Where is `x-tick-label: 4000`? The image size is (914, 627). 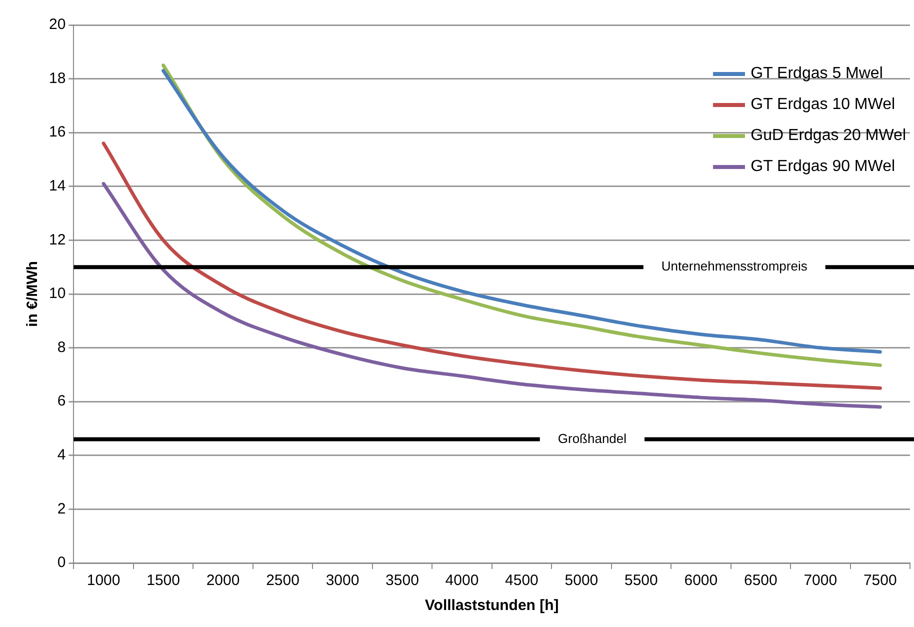 x-tick-label: 4000 is located at coordinates (462, 581).